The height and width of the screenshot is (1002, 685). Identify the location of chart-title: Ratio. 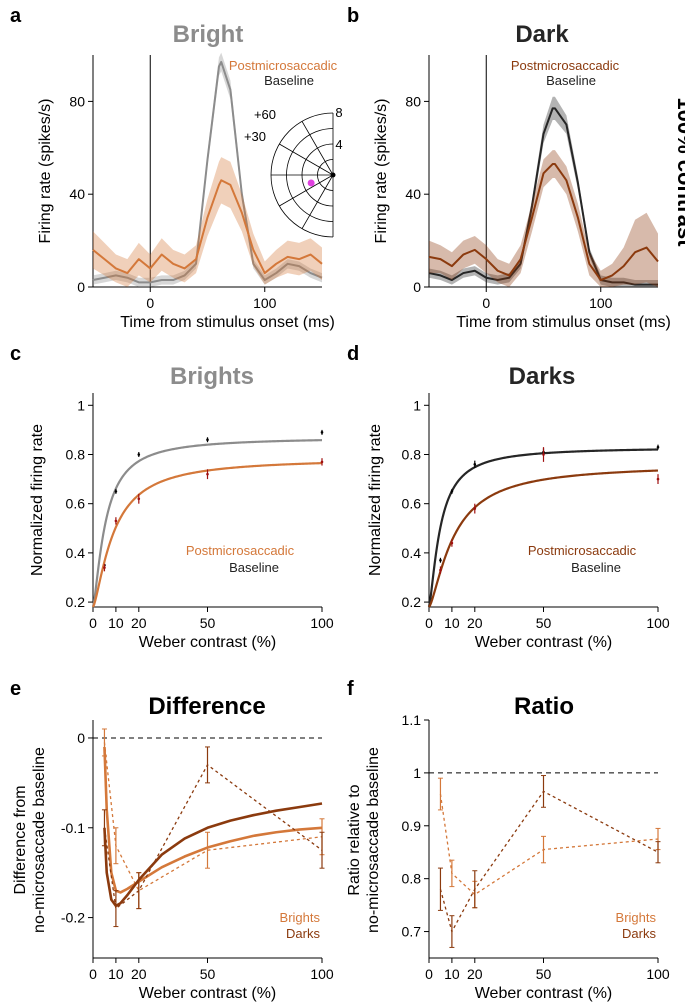
(544, 706).